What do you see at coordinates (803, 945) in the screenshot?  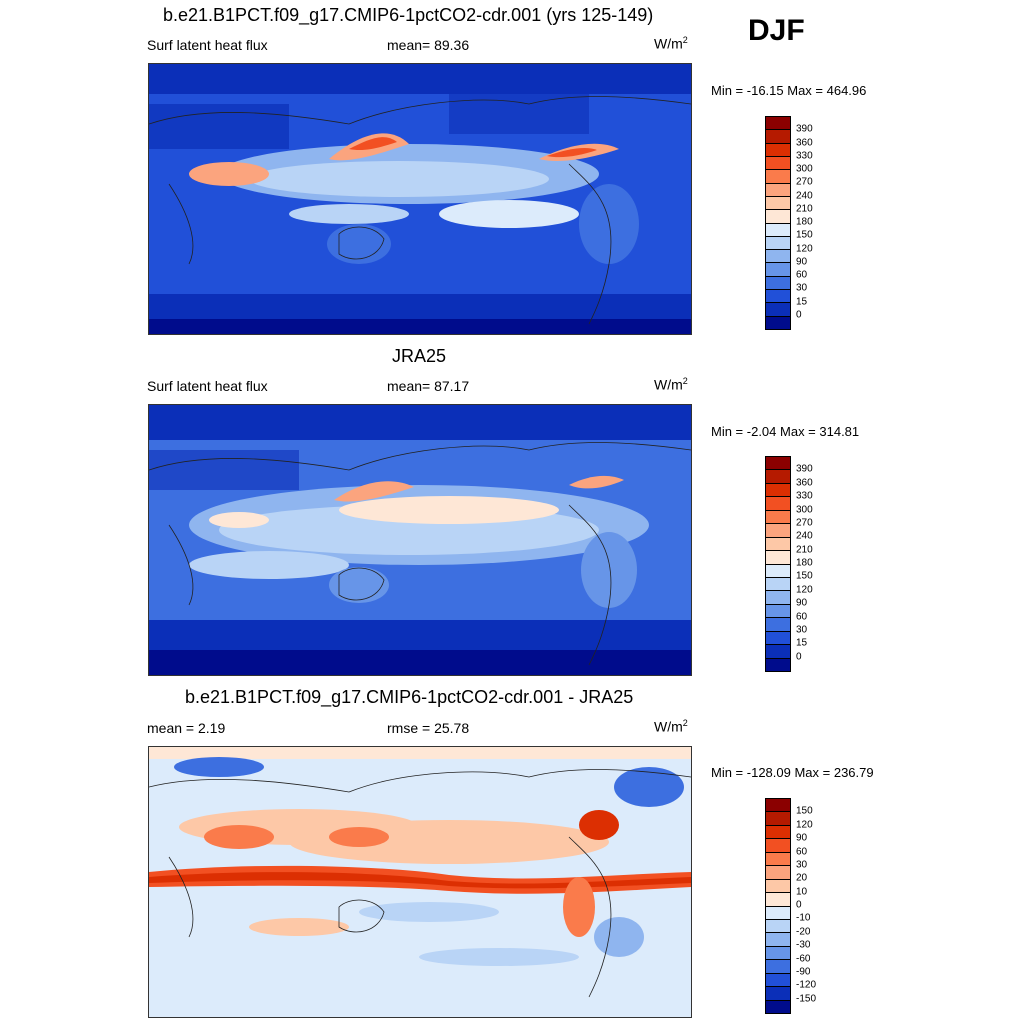 I see `colorbar-tick-label: -30` at bounding box center [803, 945].